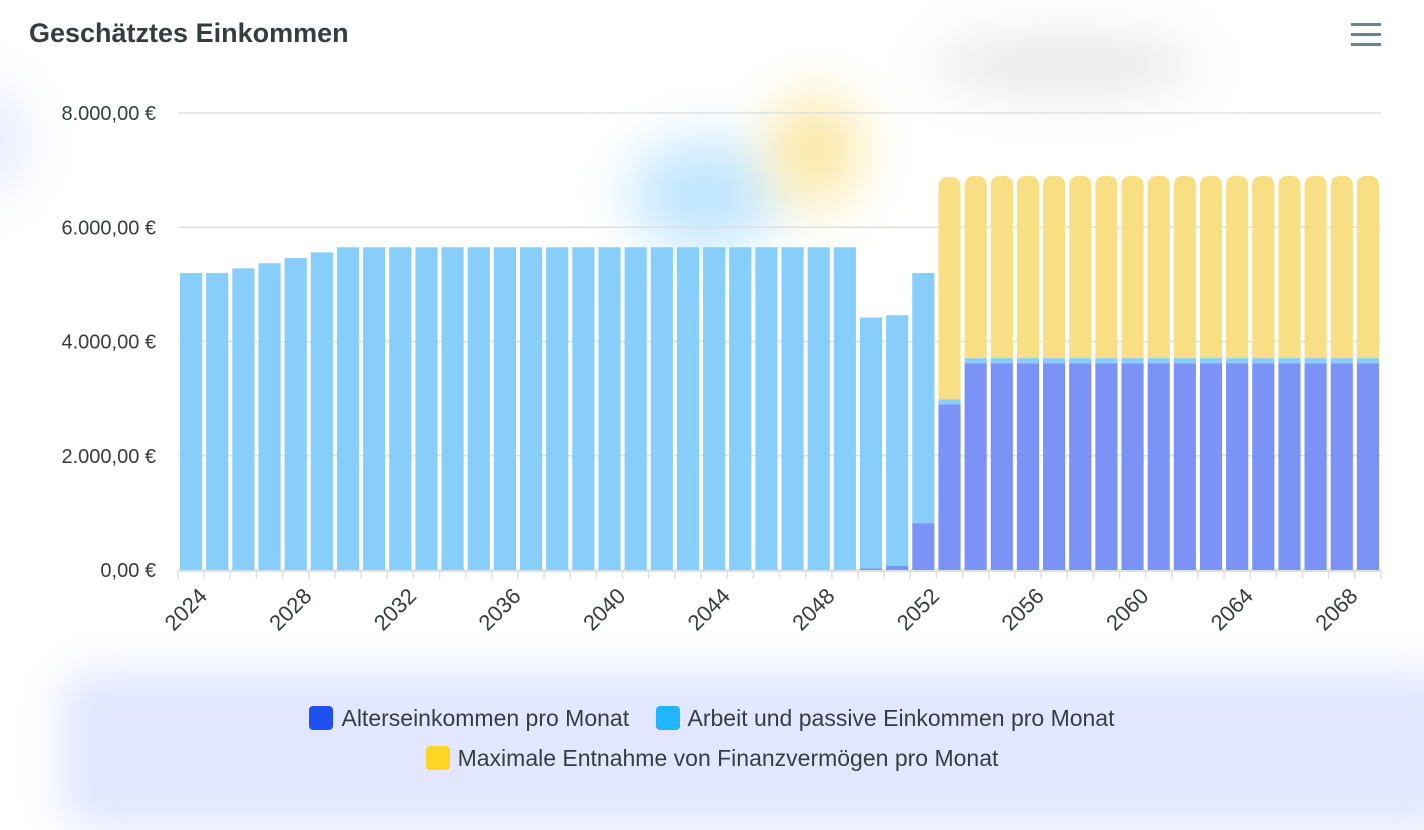  What do you see at coordinates (395, 609) in the screenshot?
I see `x-tick-label: 2032` at bounding box center [395, 609].